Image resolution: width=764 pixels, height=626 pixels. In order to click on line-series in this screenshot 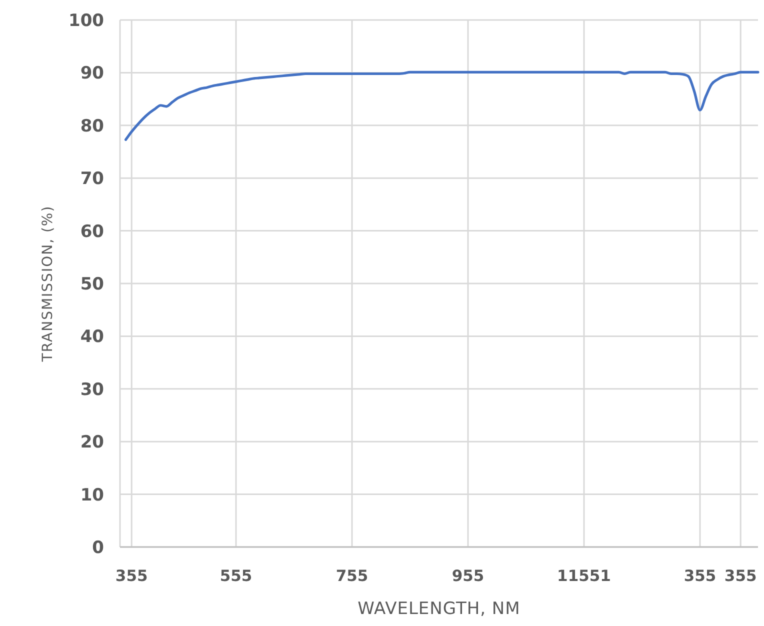, I will do `click(442, 105)`.